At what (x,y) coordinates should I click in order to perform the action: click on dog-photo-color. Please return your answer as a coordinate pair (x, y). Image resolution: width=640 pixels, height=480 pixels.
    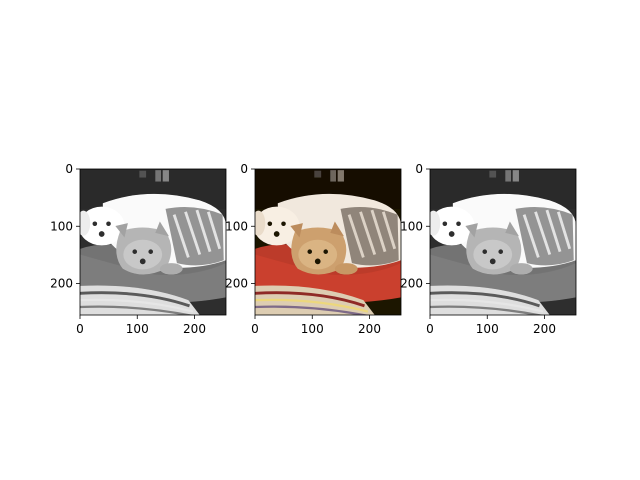
    Looking at the image, I should click on (328, 242).